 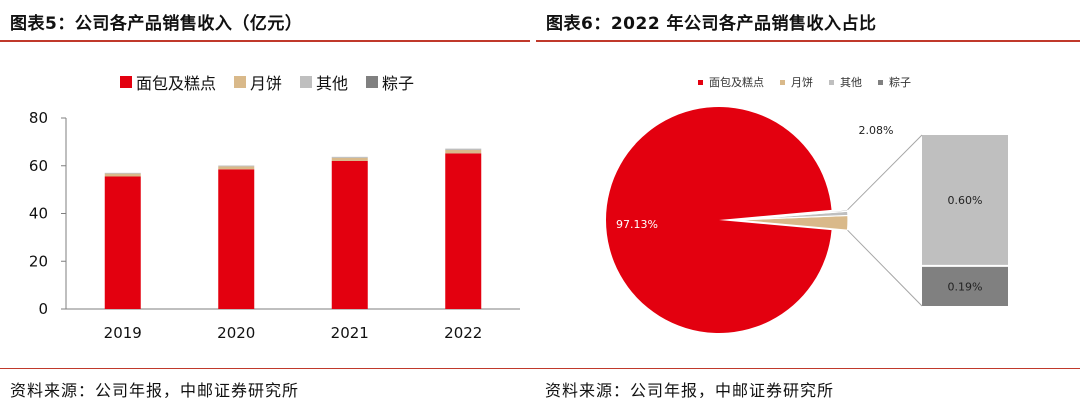 I want to click on left-chart-header: 图表5：公司各产品销售收入（亿元）, so click(x=265, y=21).